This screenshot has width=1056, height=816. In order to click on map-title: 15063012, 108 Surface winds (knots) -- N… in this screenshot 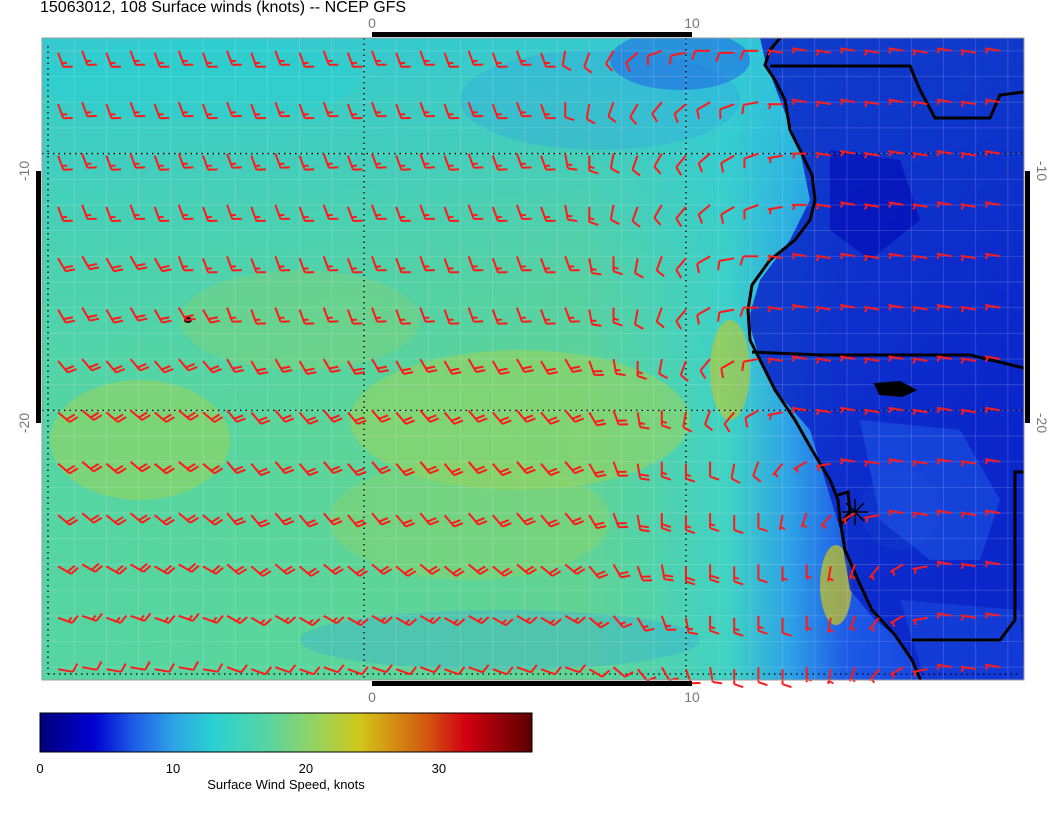, I will do `click(223, 8)`.